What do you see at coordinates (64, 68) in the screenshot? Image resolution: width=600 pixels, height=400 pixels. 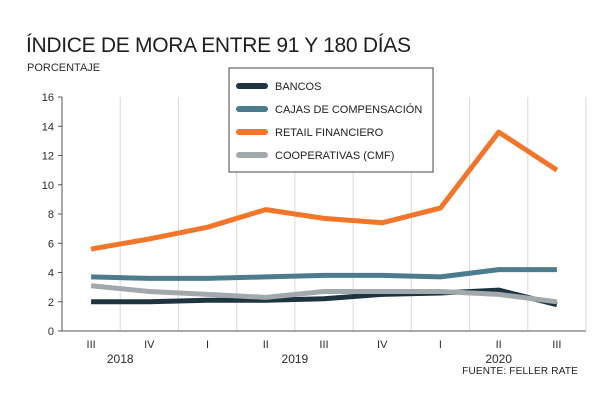 I see `chart-subtitle: PORCENTAJE` at bounding box center [64, 68].